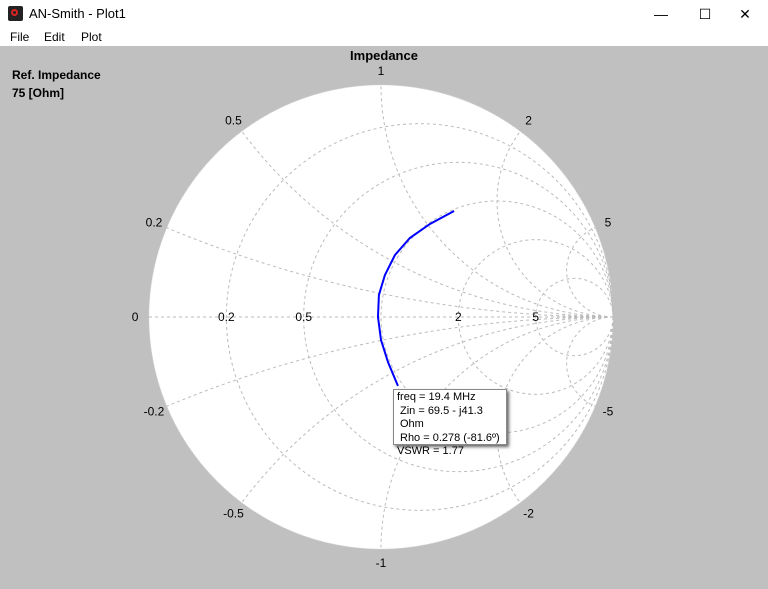 The width and height of the screenshot is (768, 589). I want to click on reactance-label: 0, so click(135, 317).